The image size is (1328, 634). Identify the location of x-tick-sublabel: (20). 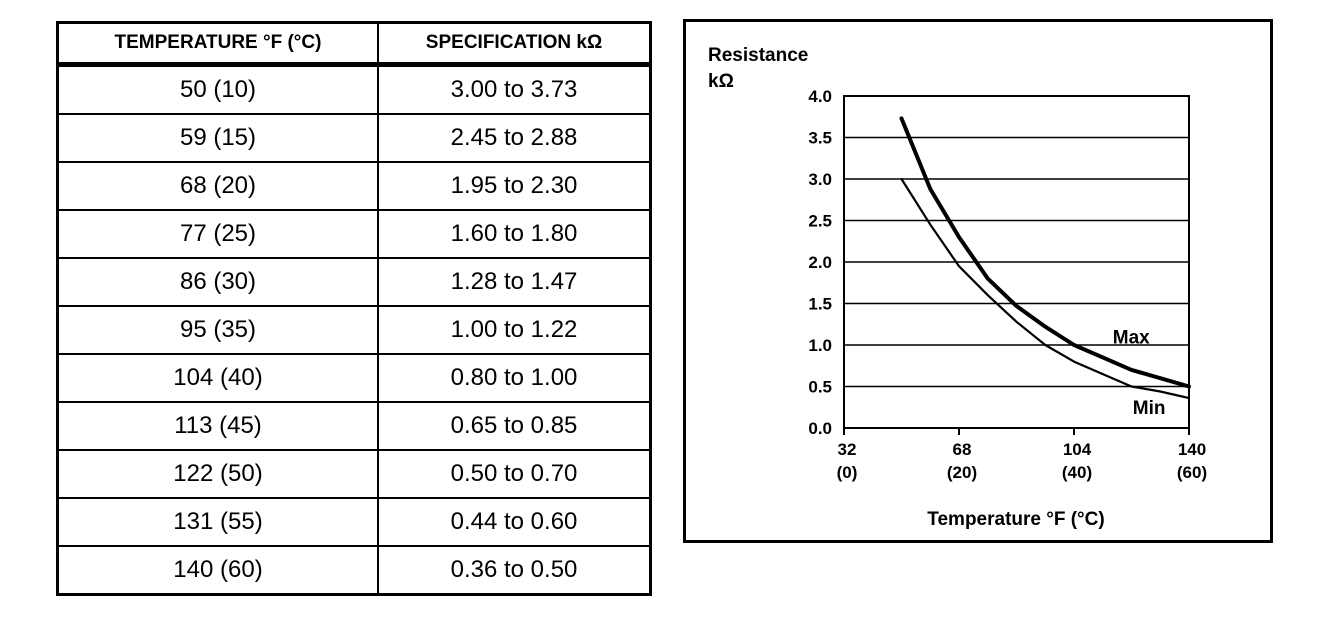
(962, 472).